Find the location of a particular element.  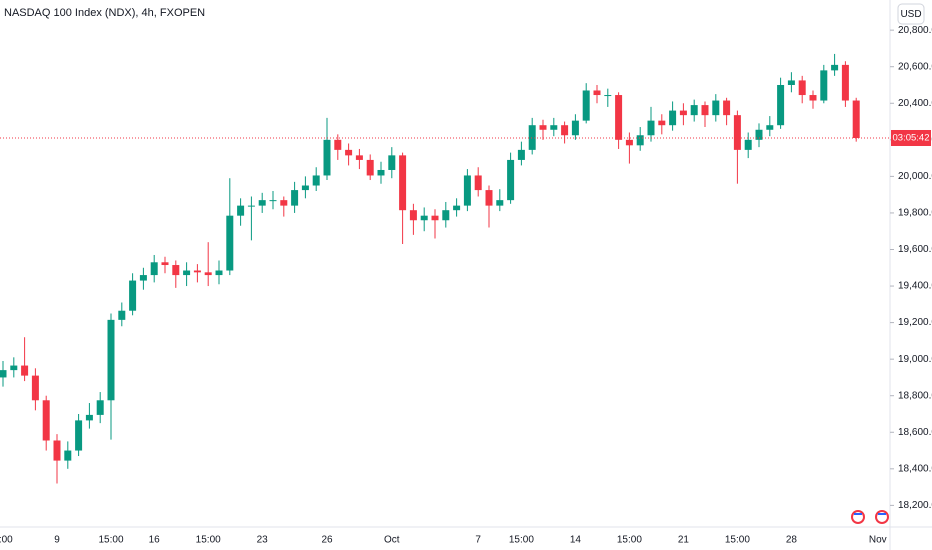

x-tick-label: 9 is located at coordinates (57, 540).